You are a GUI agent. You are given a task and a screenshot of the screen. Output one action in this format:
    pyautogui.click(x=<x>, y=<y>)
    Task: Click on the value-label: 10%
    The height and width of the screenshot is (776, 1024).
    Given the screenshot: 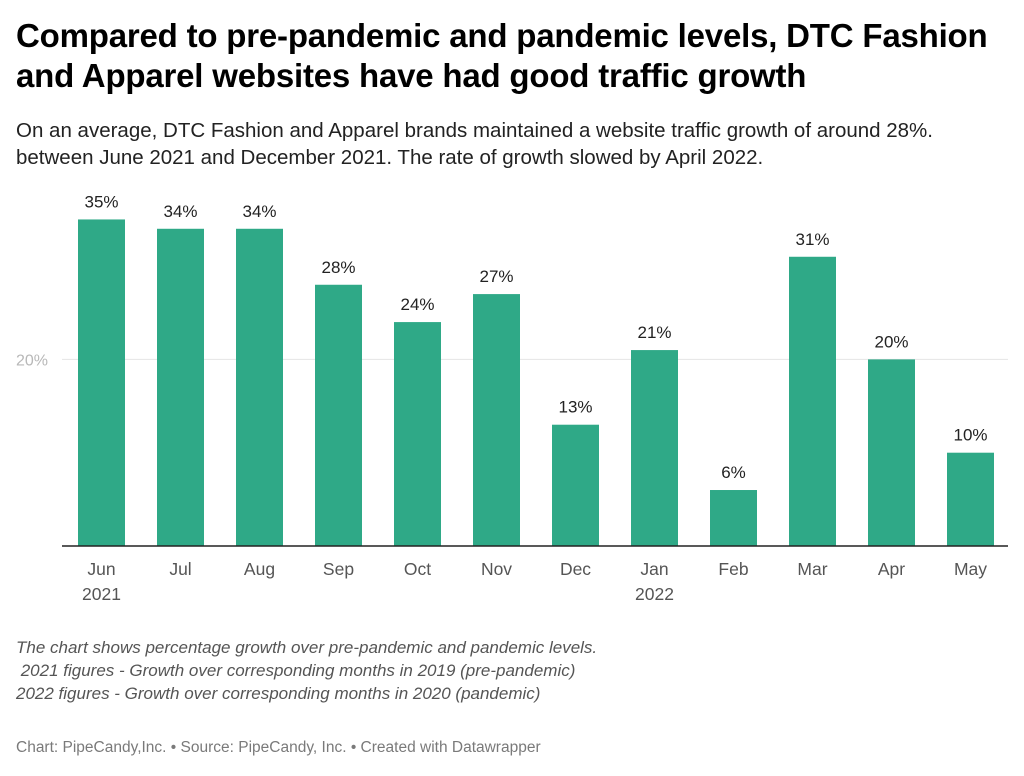 What is the action you would take?
    pyautogui.click(x=970, y=435)
    